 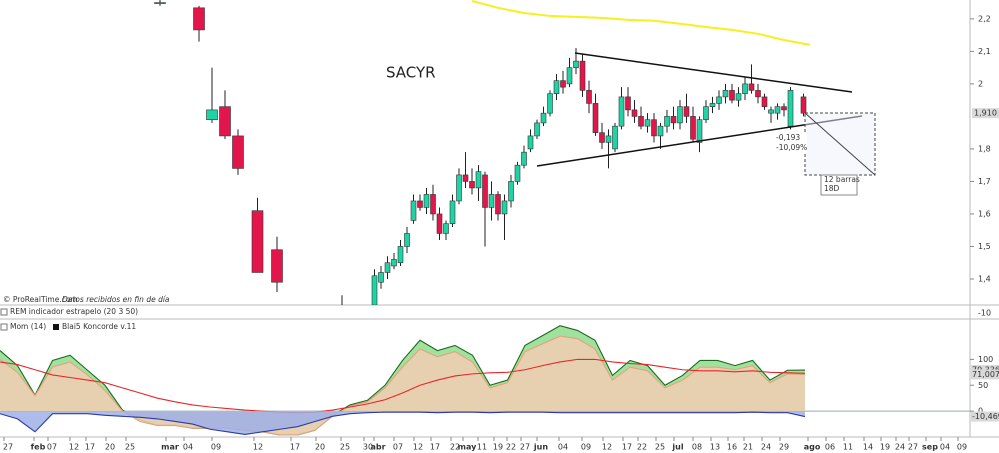 I want to click on x-tick-label: 24, so click(x=766, y=447).